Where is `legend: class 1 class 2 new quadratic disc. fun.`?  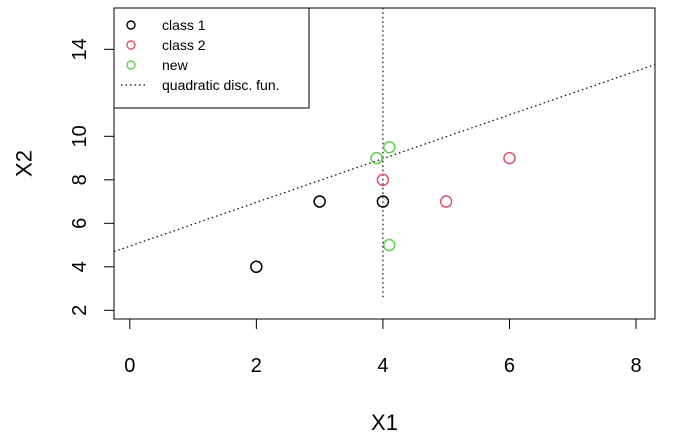 legend: class 1 class 2 new quadratic disc. fun. is located at coordinates (211, 58).